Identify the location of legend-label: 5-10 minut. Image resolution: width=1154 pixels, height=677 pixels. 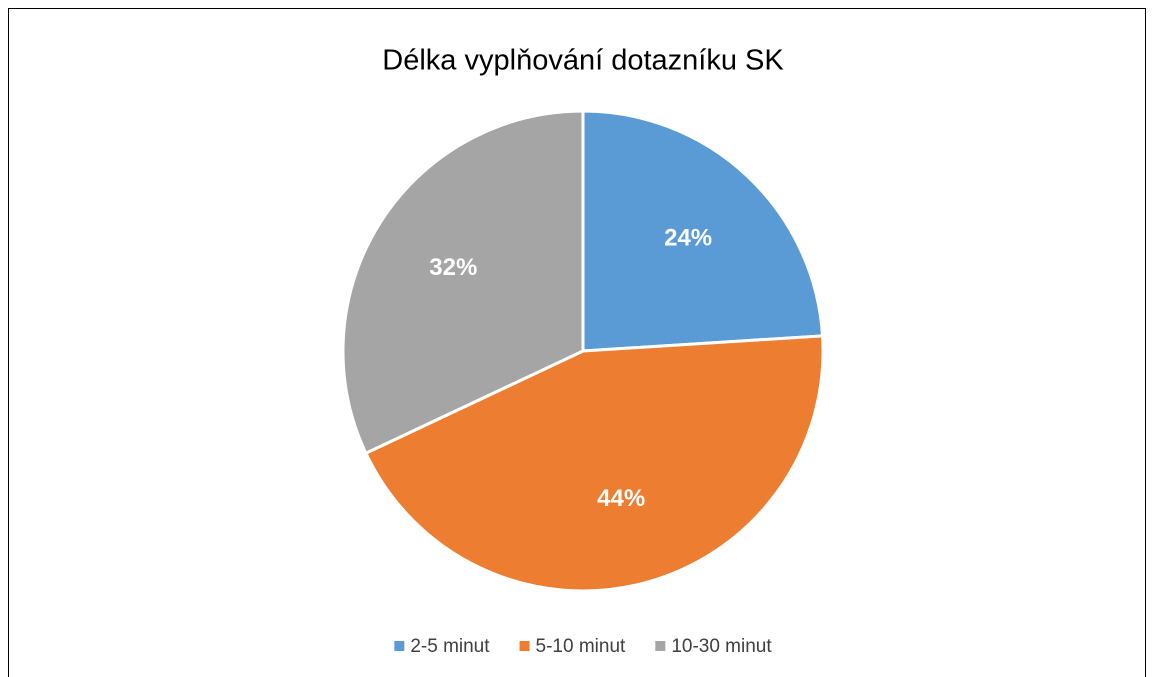
(581, 646).